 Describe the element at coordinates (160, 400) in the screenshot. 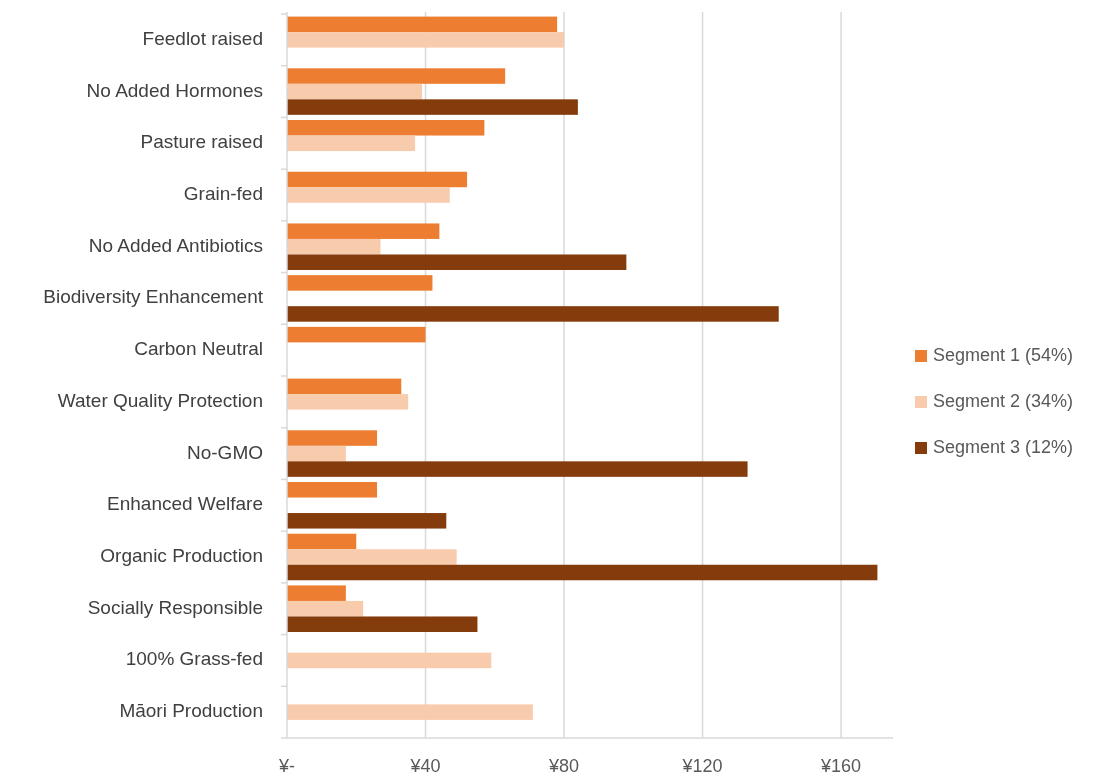

I see `y-tick-label: Water Quality Protection` at that location.